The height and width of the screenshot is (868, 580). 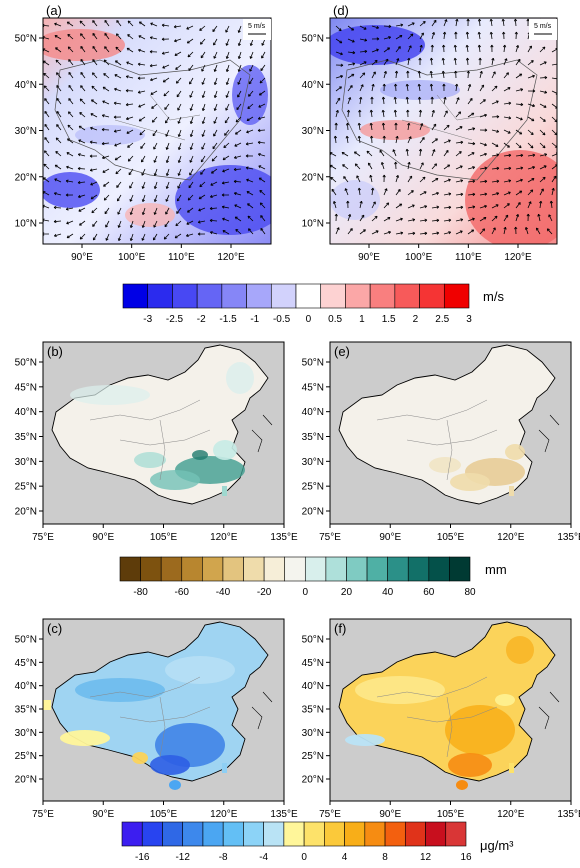 I want to click on panel-f-lat-tick: 25°N, so click(x=313, y=756).